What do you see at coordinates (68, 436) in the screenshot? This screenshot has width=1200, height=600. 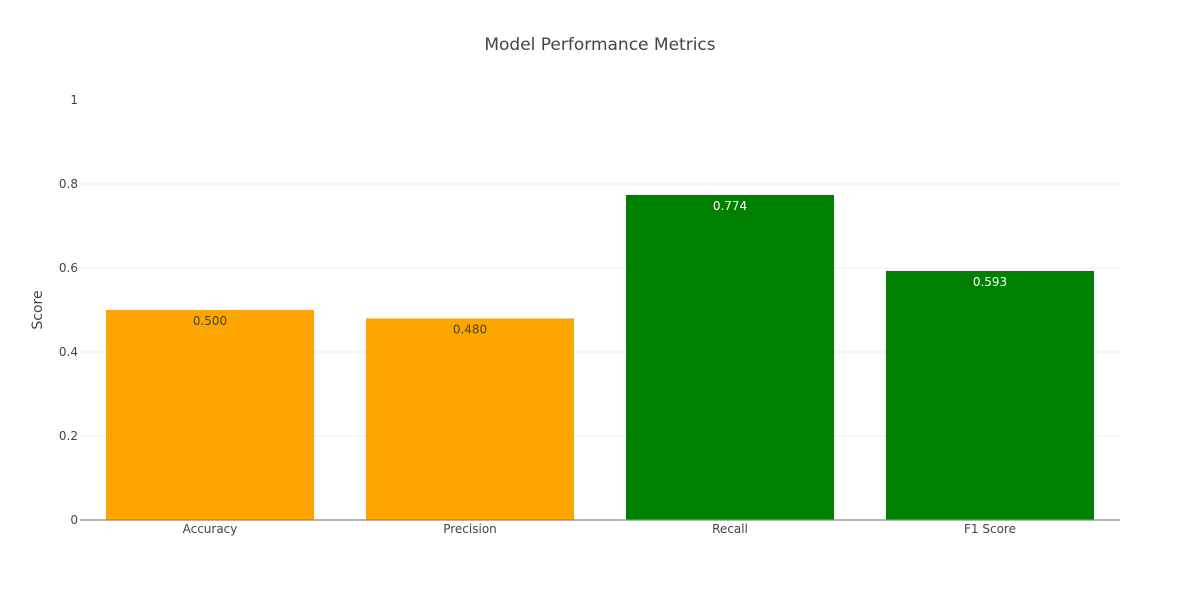 I see `y-tick-label: 0.2` at bounding box center [68, 436].